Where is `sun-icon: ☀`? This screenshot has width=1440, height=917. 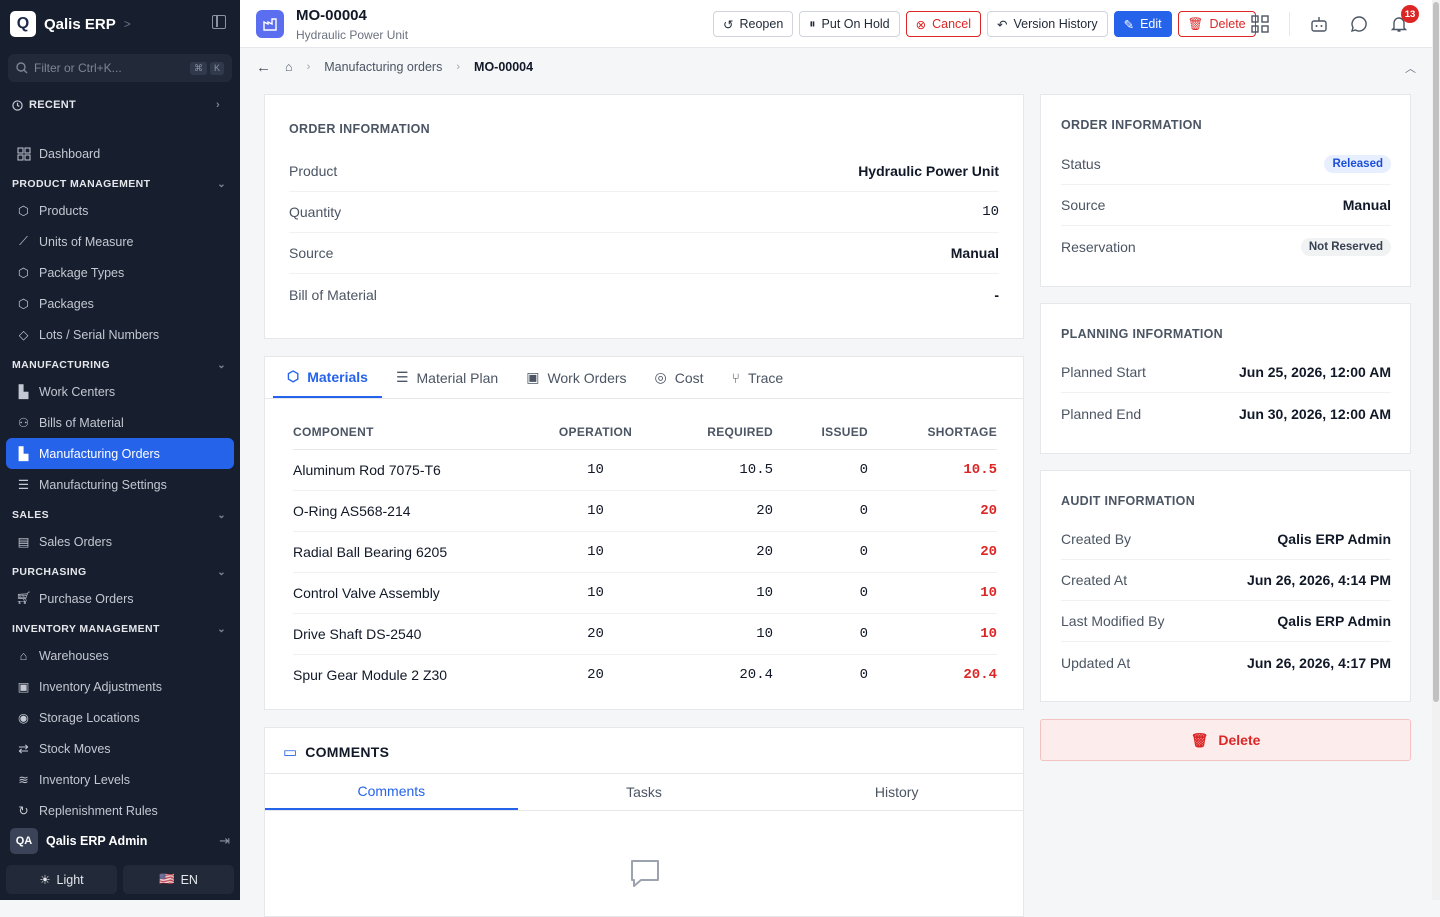
sun-icon: ☀ is located at coordinates (45, 880).